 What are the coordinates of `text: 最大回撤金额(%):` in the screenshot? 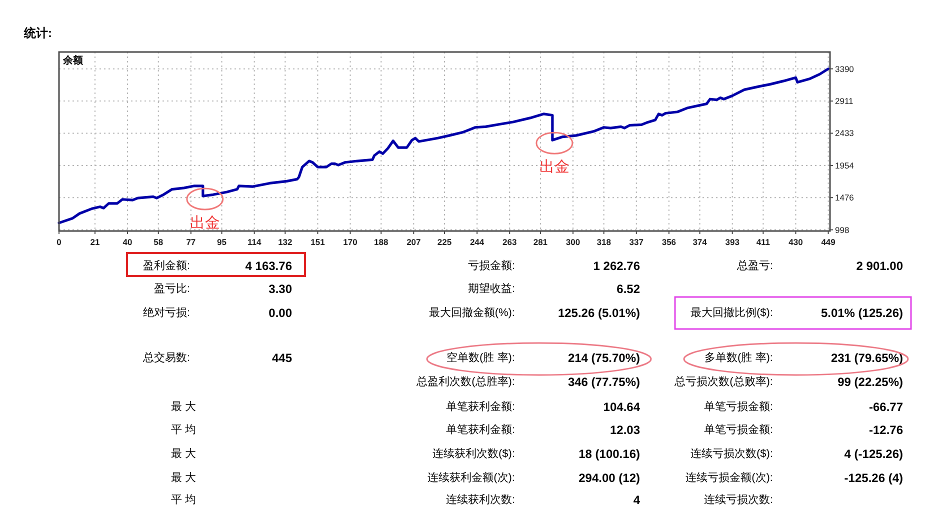 It's located at (471, 312).